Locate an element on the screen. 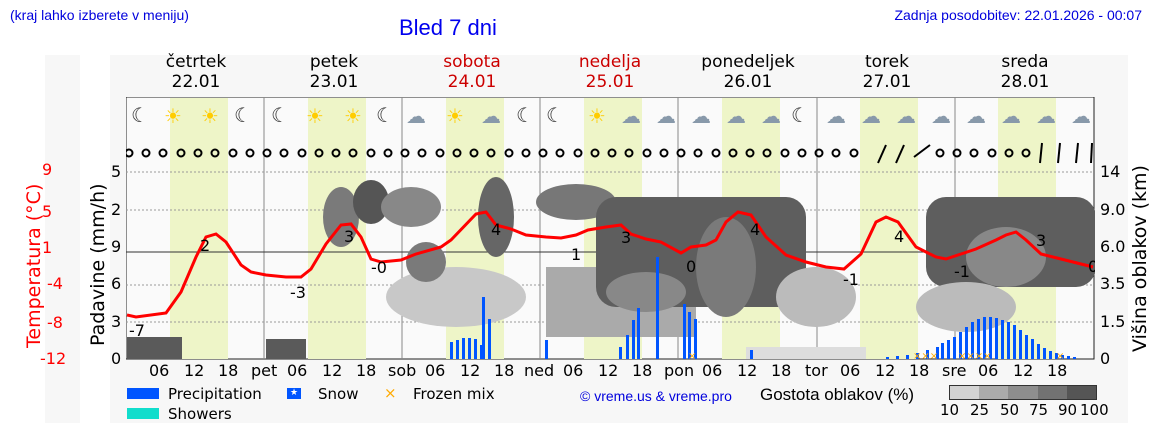 Image resolution: width=1152 pixels, height=443 pixels. precip-axis-label: Padavine (mm/h) is located at coordinates (98, 264).